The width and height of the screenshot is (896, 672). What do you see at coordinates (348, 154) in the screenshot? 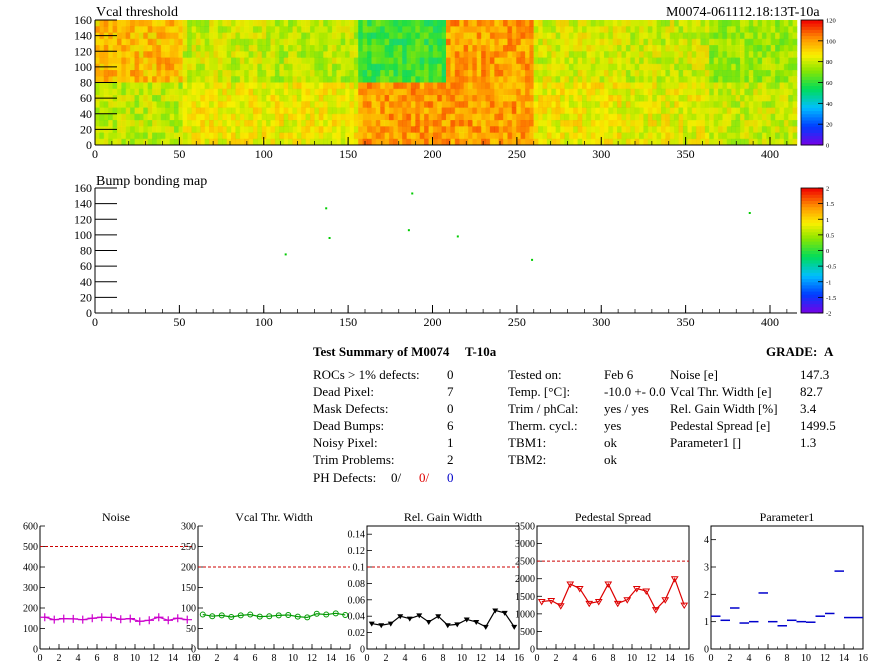
I see `x-tick-label: 150` at bounding box center [348, 154].